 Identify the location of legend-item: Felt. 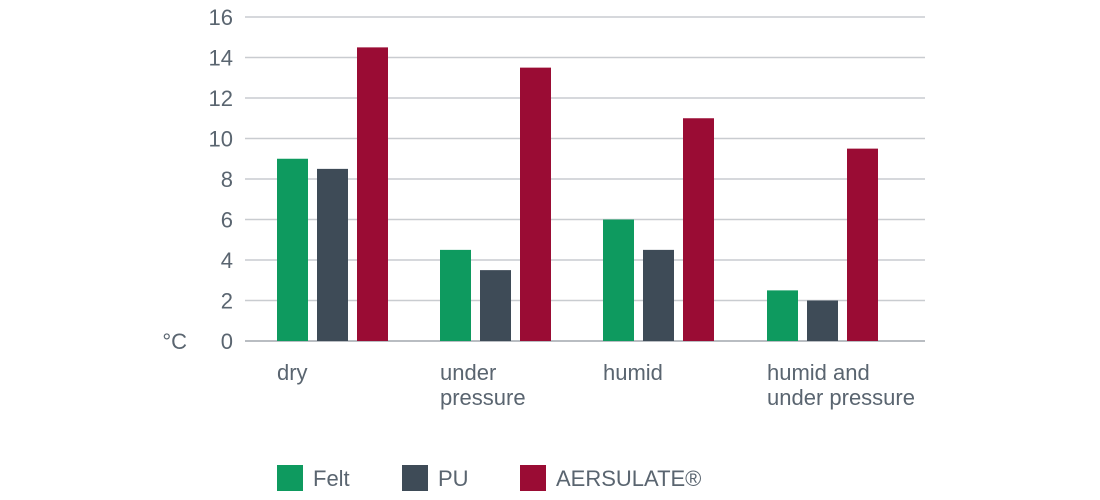
(313, 478).